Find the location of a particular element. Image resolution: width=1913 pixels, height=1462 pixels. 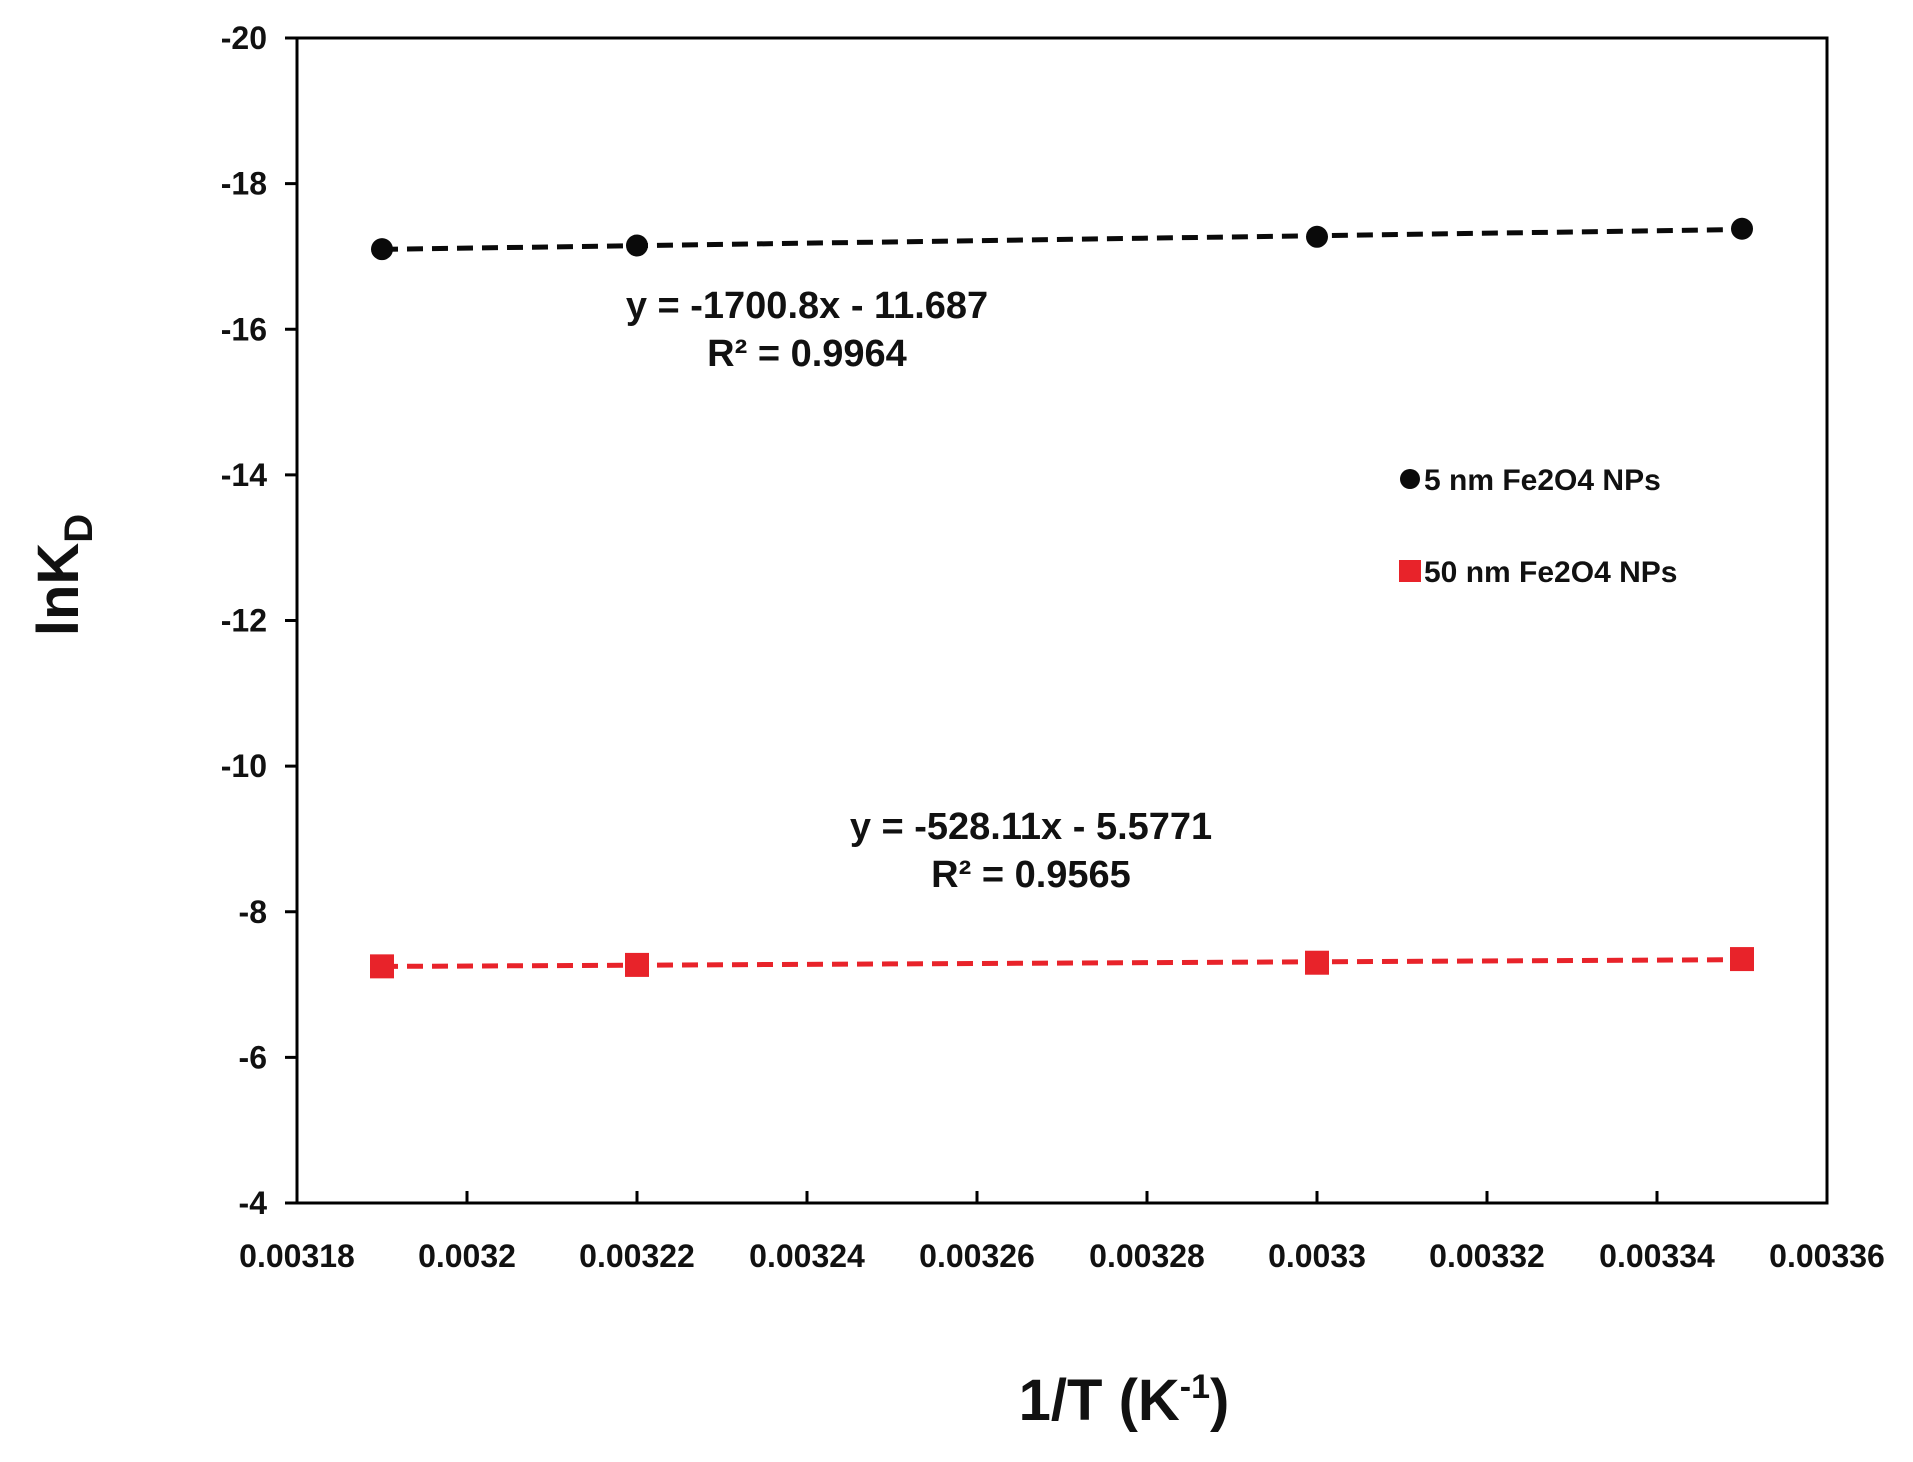

r-squared-5nm: R² = 0.9964 is located at coordinates (807, 354).